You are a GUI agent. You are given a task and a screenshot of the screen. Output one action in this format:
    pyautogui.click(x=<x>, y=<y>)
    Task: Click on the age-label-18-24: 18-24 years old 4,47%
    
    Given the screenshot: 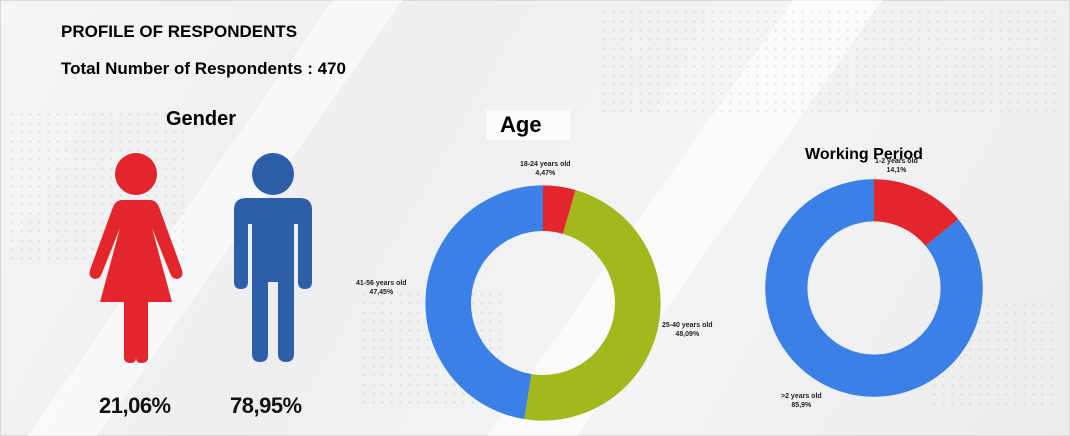 What is the action you would take?
    pyautogui.click(x=545, y=169)
    